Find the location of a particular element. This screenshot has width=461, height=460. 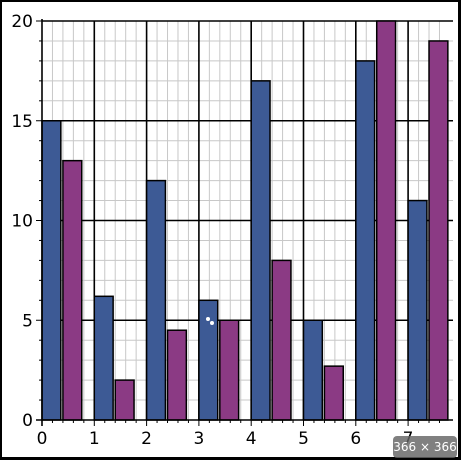

y-tick-label: 20 is located at coordinates (22, 22).